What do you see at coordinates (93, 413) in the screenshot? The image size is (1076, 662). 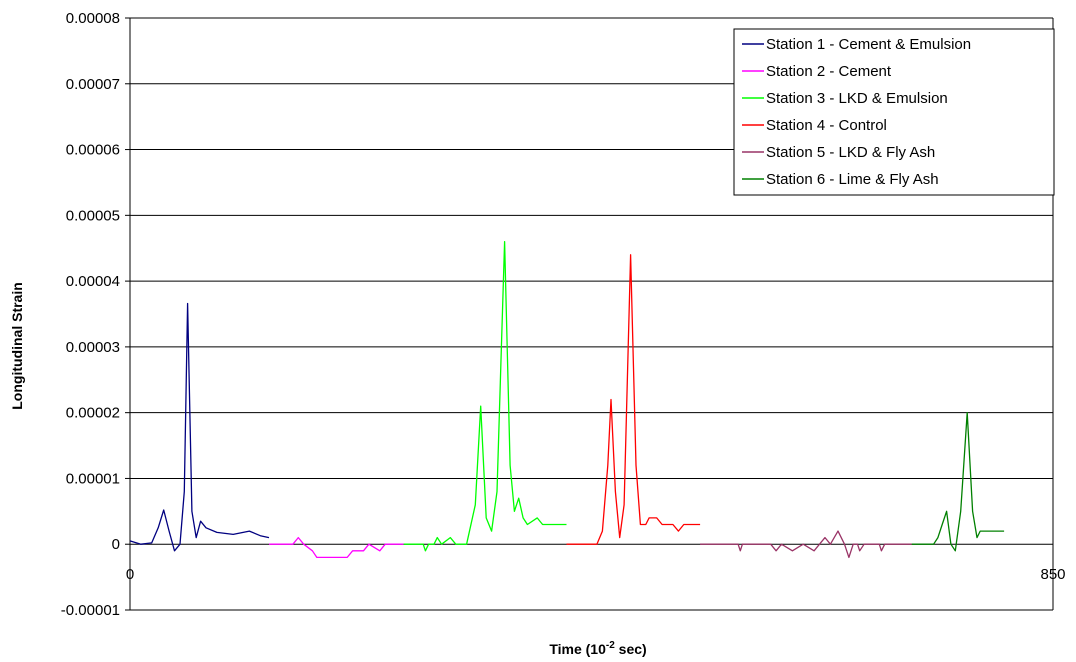 I see `y-tick-label: 0.00002` at bounding box center [93, 413].